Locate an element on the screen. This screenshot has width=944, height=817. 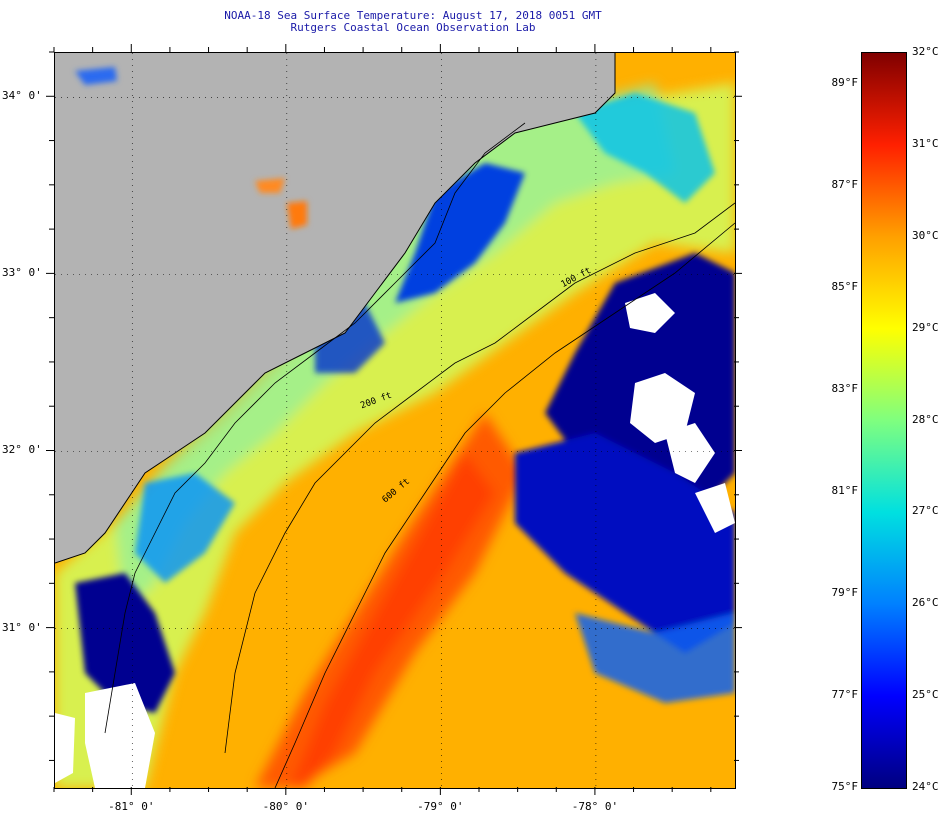
celsius-label: 30°C is located at coordinates (925, 235).